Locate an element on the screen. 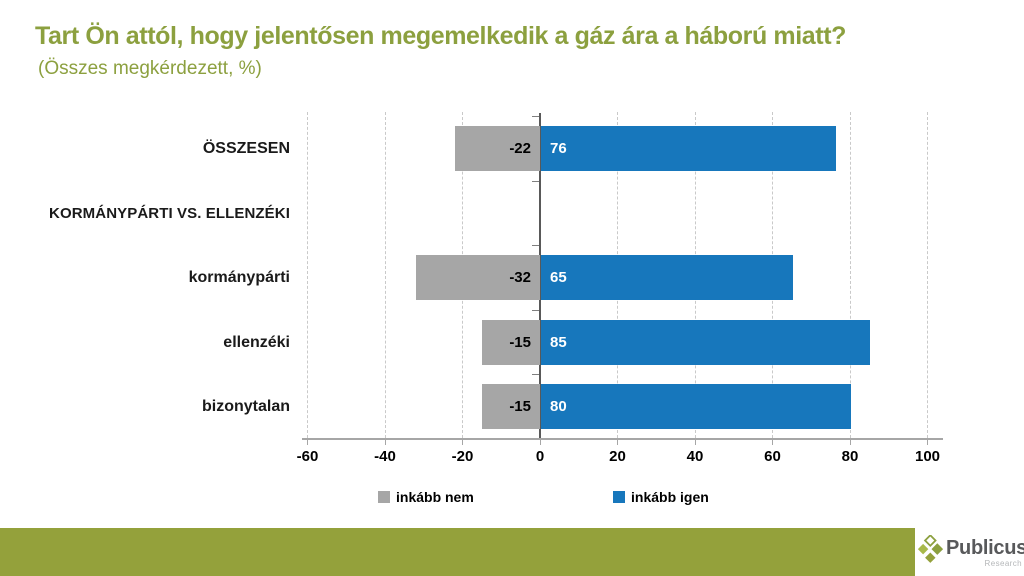 This screenshot has height=576, width=1024. legend-item-inkabb-nem: inkább nem is located at coordinates (426, 497).